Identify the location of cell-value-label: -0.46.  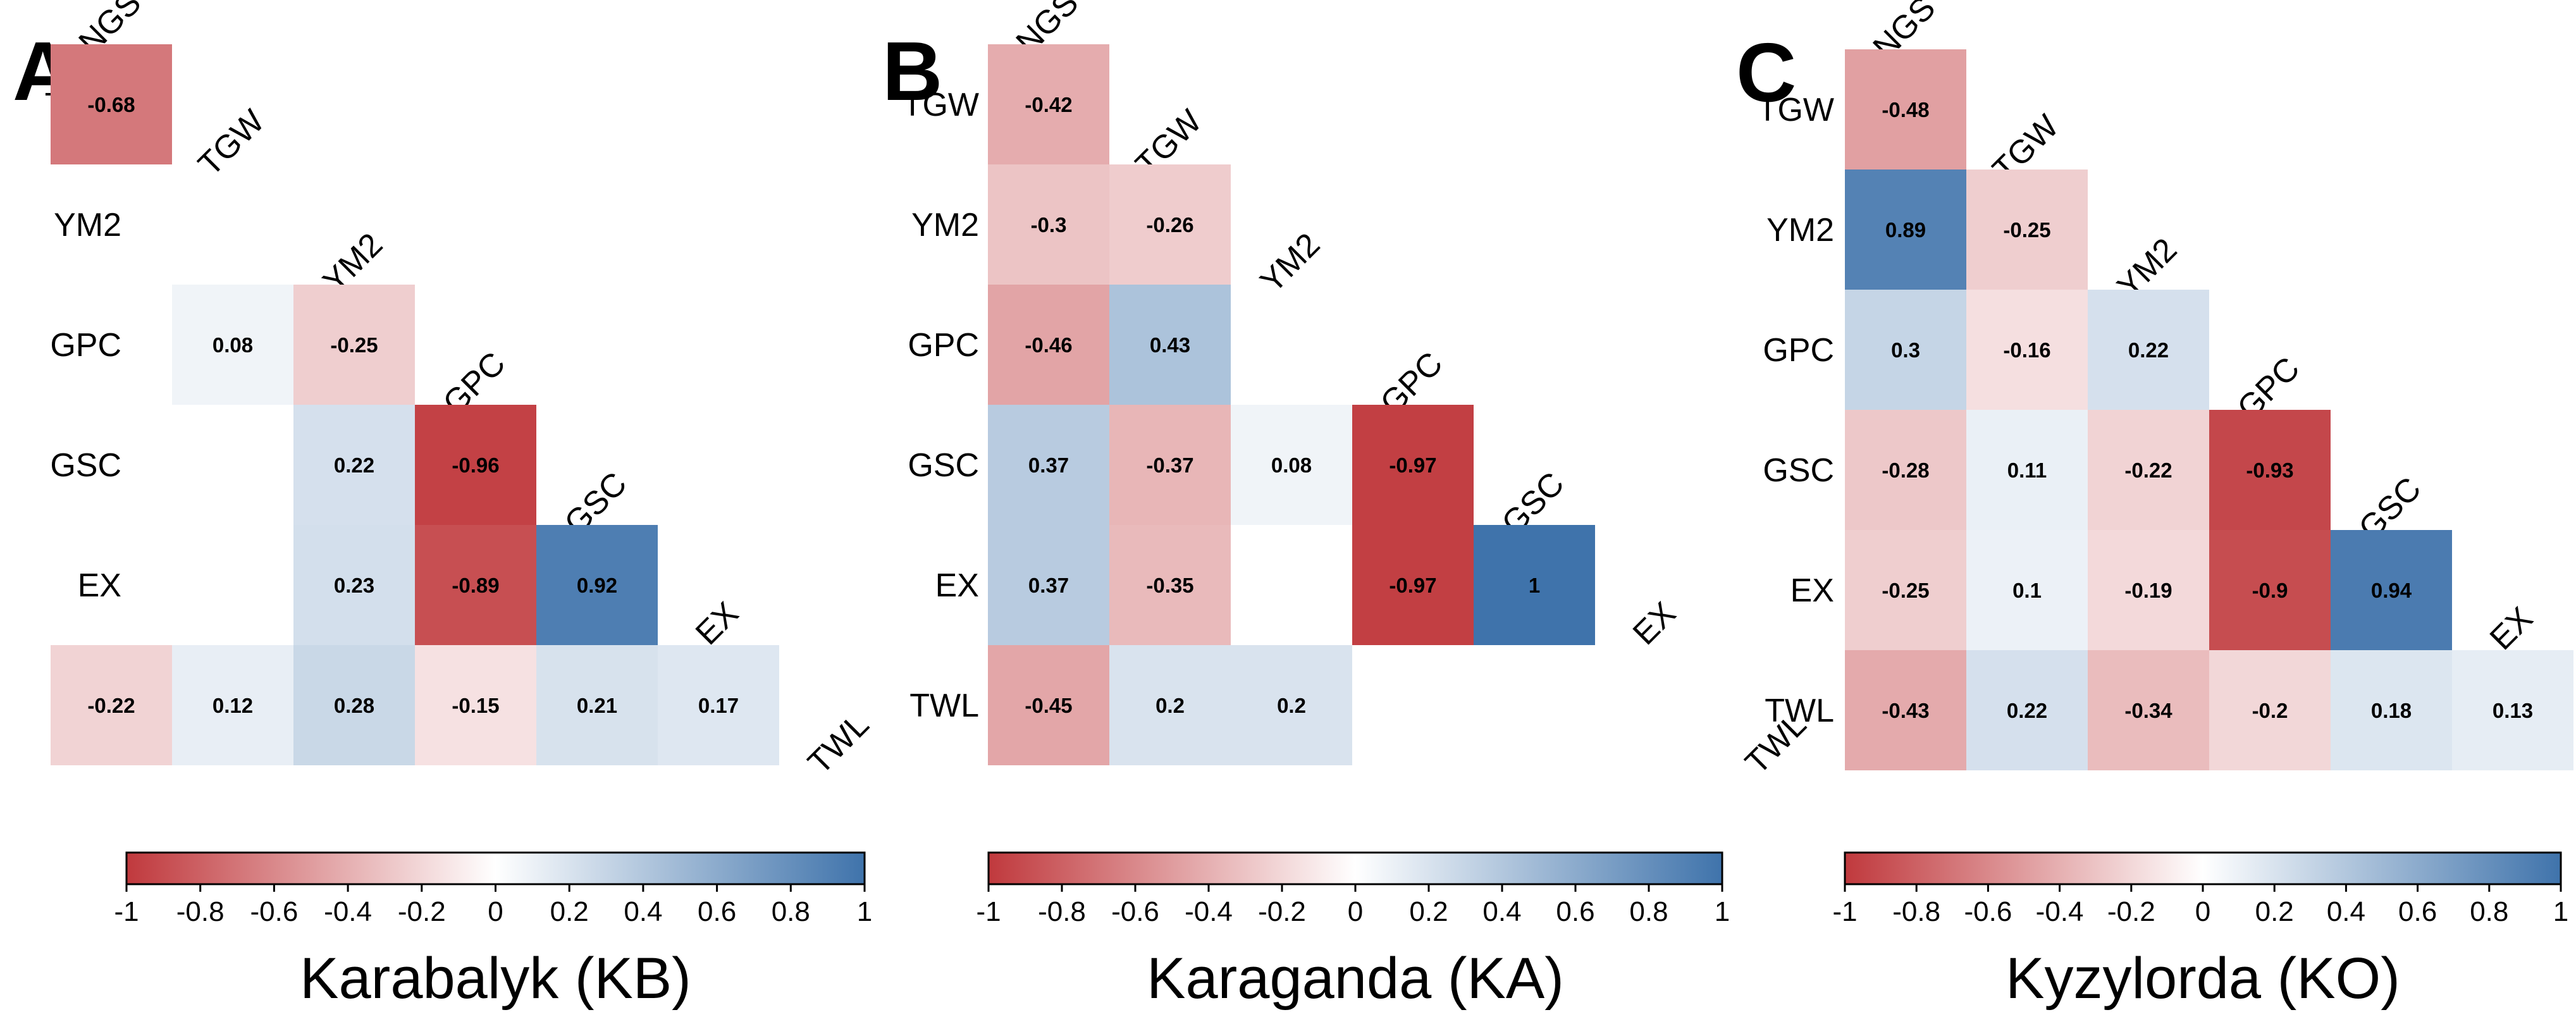
(1048, 345).